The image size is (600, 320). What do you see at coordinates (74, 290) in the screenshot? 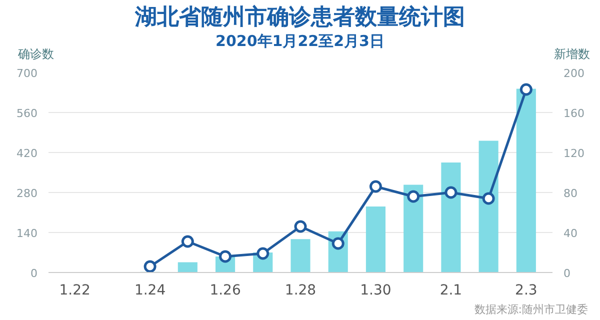
I see `x-tick-label: 1.22` at bounding box center [74, 290].